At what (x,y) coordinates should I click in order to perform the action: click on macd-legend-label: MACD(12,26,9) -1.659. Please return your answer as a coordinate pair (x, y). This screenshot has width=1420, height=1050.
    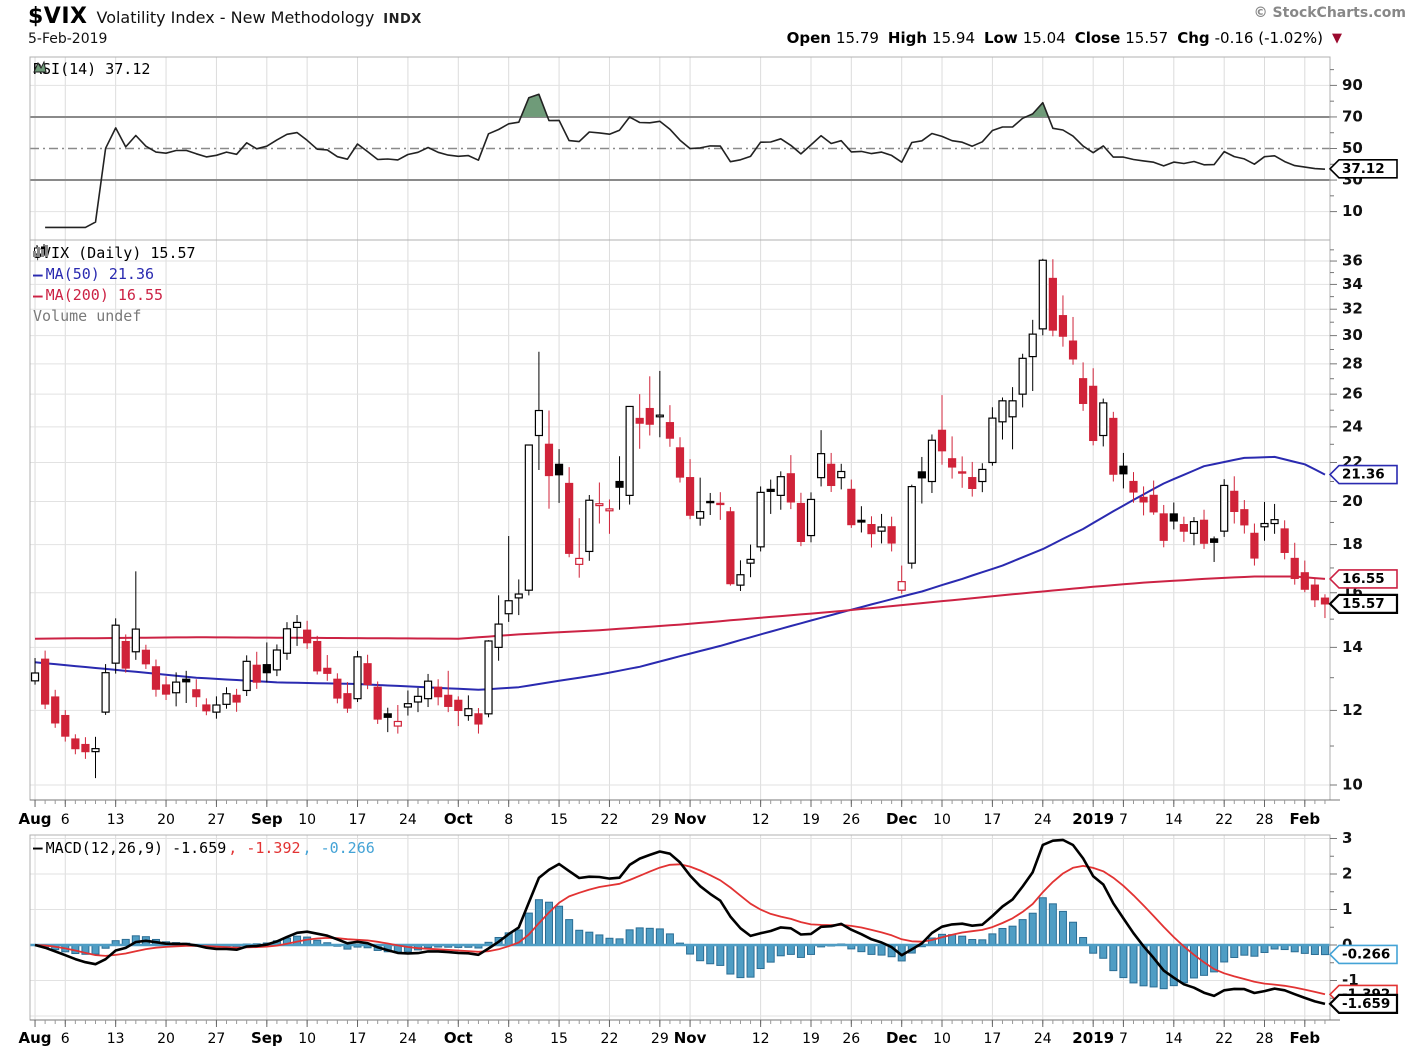
    Looking at the image, I should click on (136, 847).